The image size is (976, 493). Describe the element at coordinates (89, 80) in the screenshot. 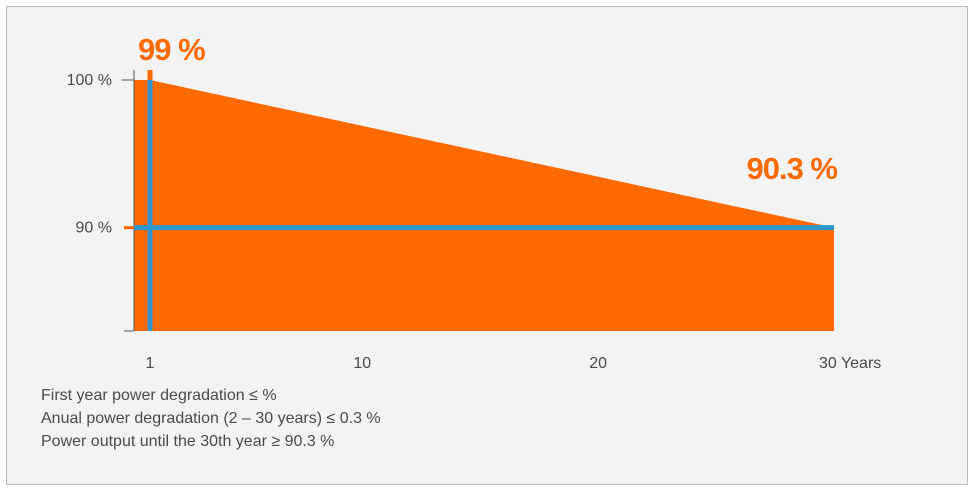

I see `y-tick-label-0: 100 %` at that location.